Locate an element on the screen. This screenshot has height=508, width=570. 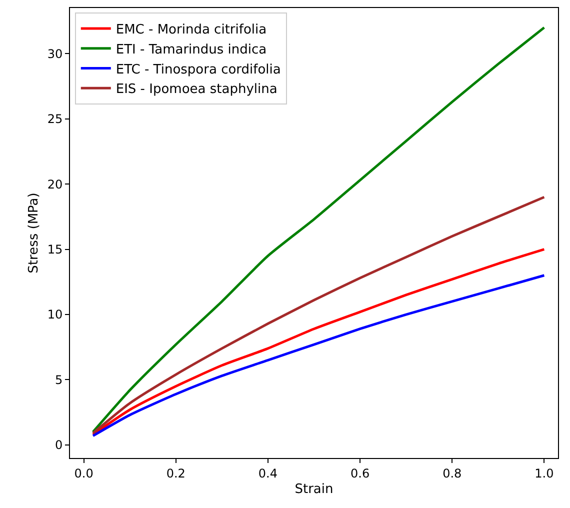
y-tick-label: 0 is located at coordinates (58, 445).